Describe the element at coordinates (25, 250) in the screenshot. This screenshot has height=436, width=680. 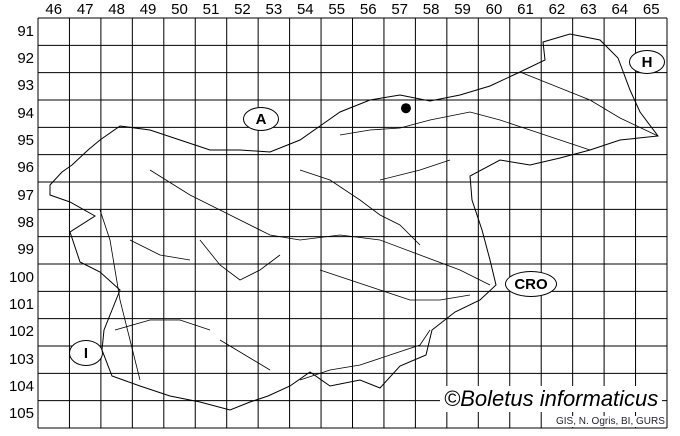
I see `row-label: 99` at that location.